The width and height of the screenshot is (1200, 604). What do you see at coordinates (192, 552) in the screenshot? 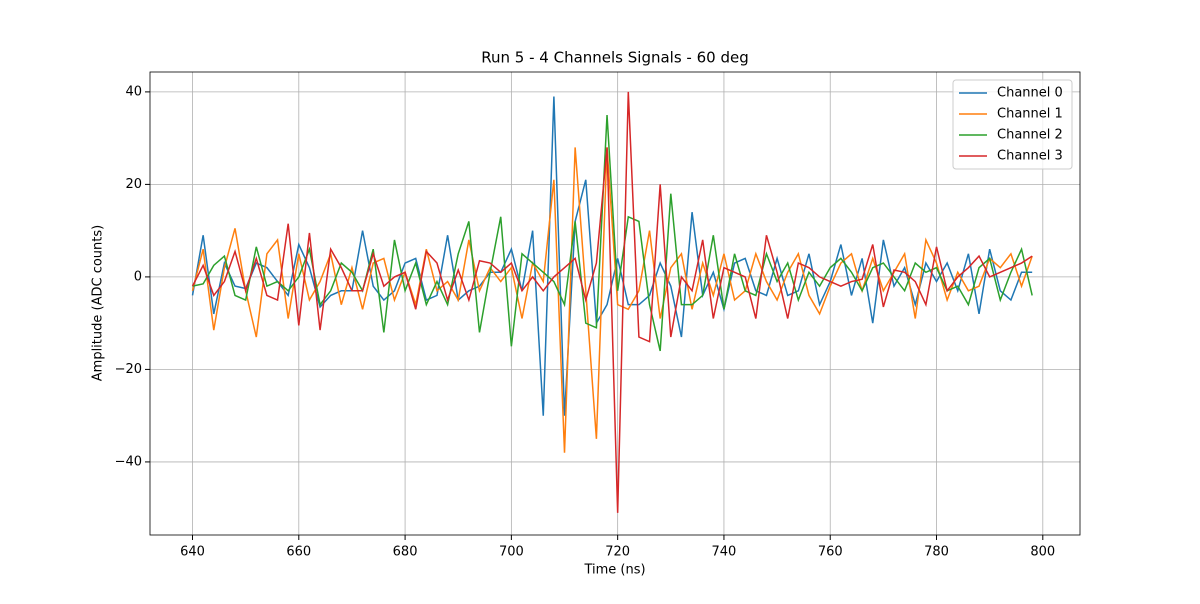
I see `x-tick-label: 640` at bounding box center [192, 552].